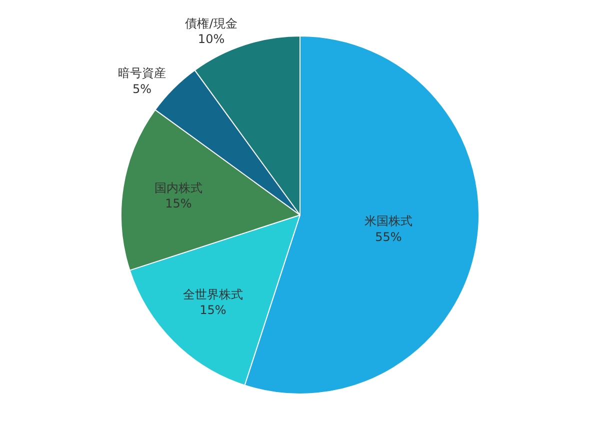 This screenshot has height=432, width=600. Describe the element at coordinates (211, 39) in the screenshot. I see `data-label: 10%` at that location.